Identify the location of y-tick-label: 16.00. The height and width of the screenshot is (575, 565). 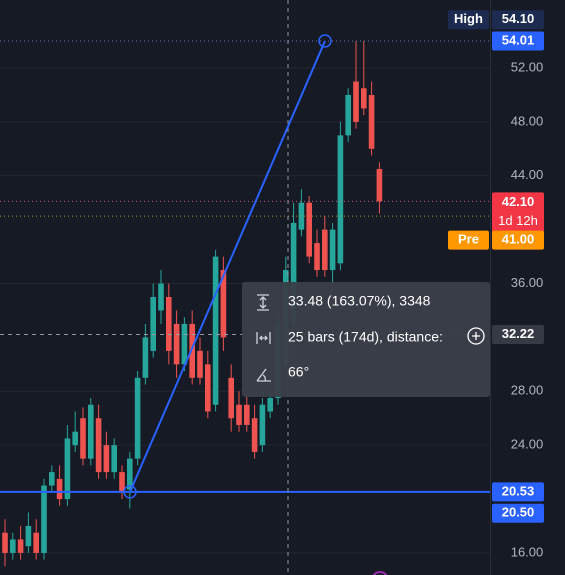
(527, 551).